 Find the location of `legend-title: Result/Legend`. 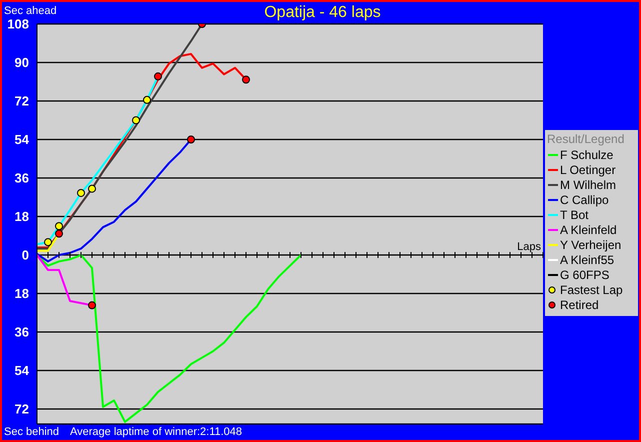

legend-title: Result/Legend is located at coordinates (586, 139).